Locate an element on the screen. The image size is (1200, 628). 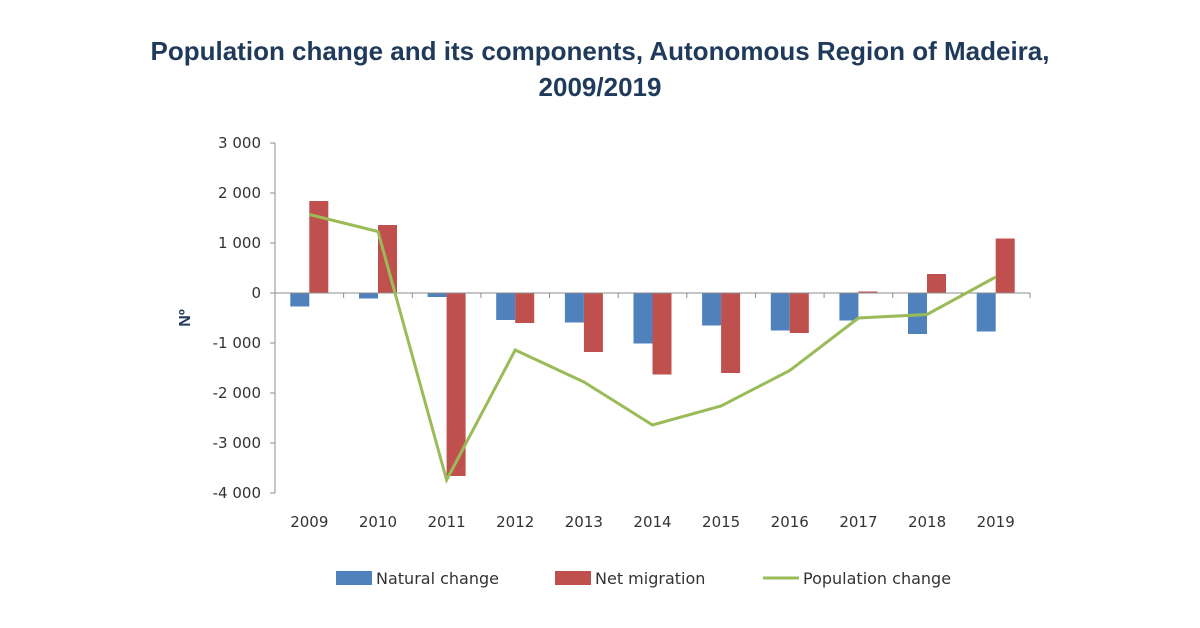
y-tick-label: 0 is located at coordinates (256, 293).